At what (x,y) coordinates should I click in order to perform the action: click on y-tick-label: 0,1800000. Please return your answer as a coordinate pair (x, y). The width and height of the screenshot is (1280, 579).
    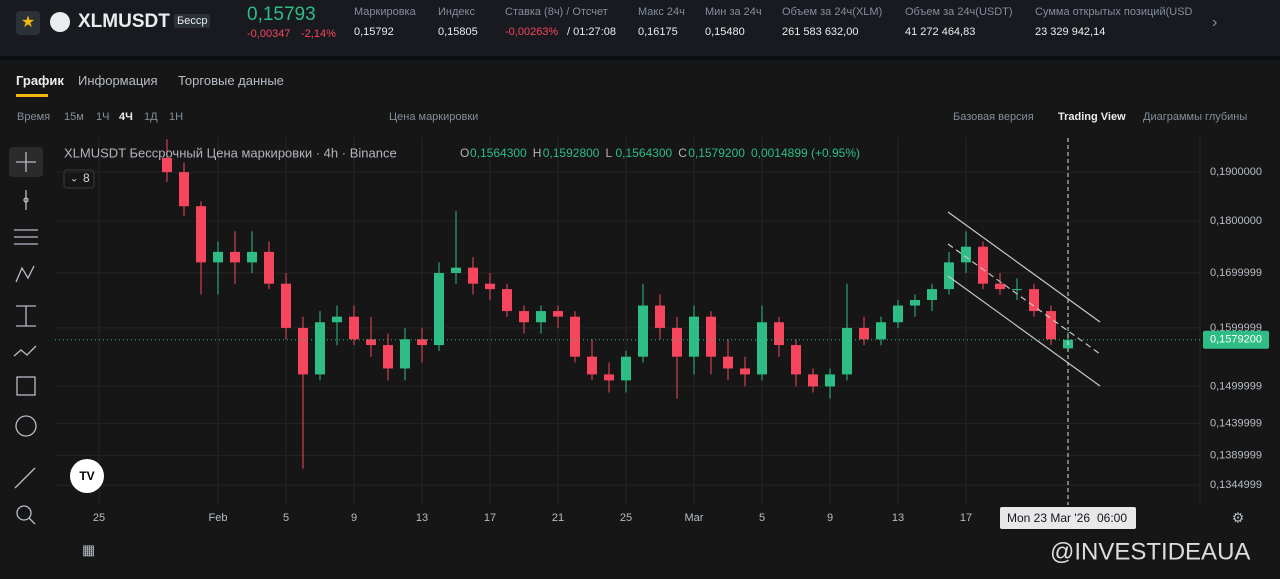
    Looking at the image, I should click on (1236, 221).